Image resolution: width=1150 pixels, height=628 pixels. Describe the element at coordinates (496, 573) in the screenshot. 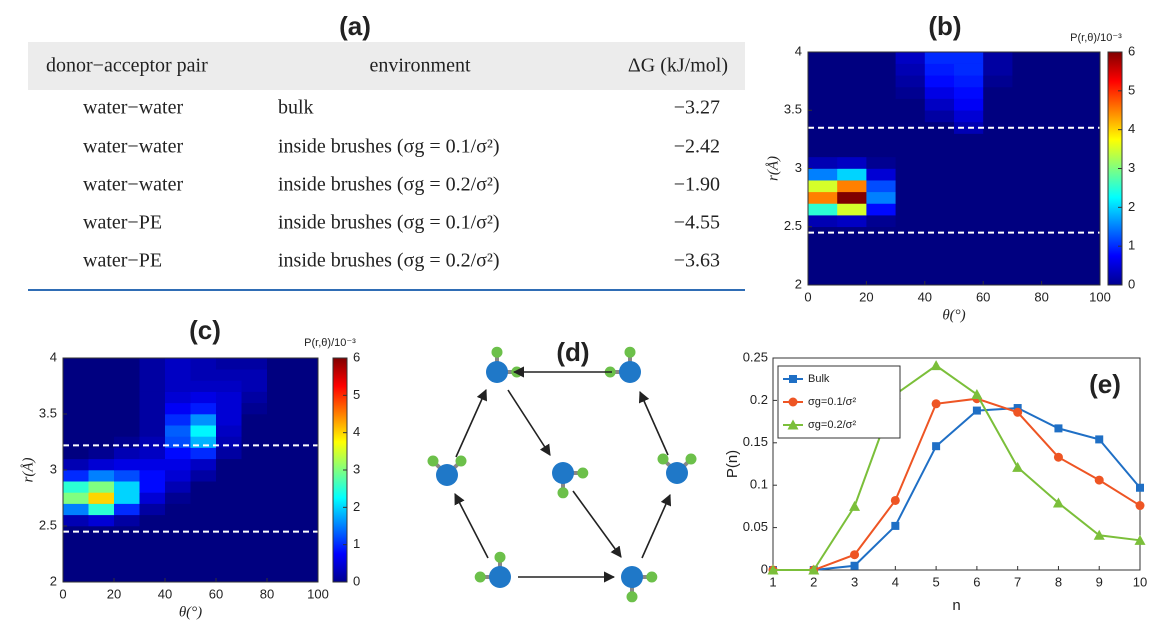

I see `water-molecule` at that location.